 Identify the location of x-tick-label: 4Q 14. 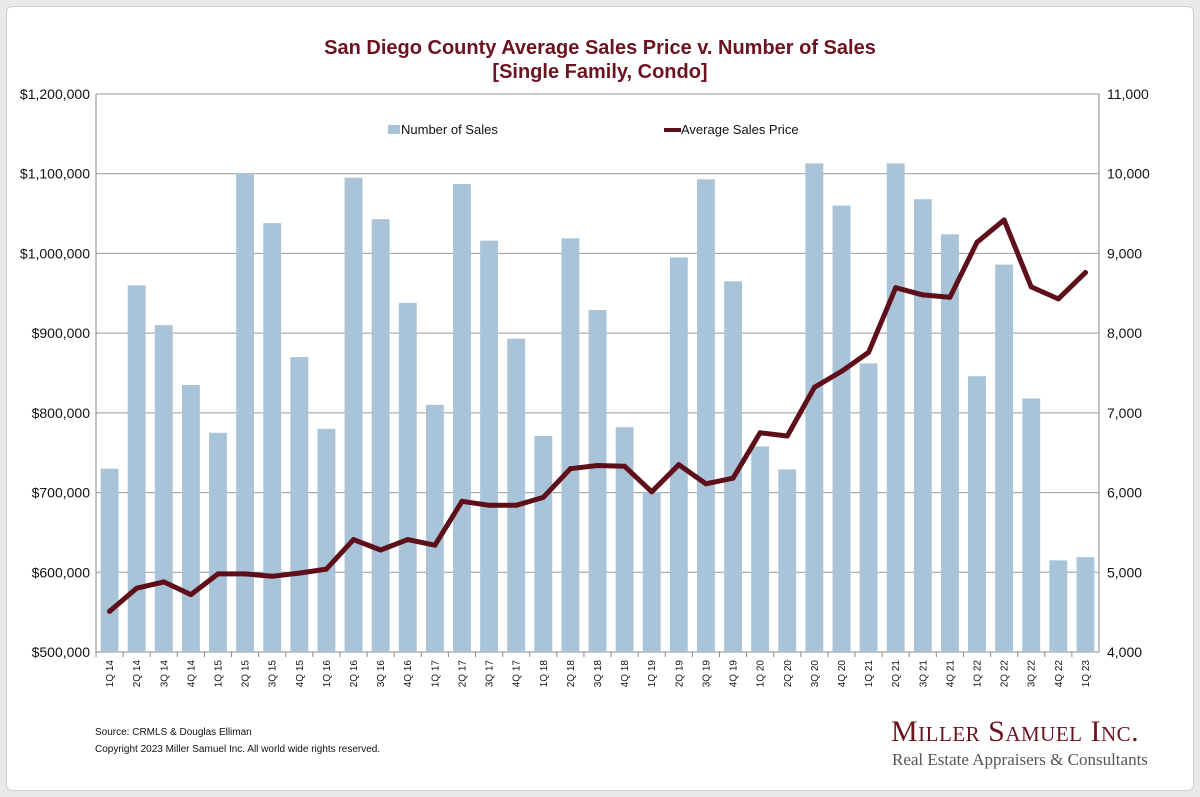
(191, 674).